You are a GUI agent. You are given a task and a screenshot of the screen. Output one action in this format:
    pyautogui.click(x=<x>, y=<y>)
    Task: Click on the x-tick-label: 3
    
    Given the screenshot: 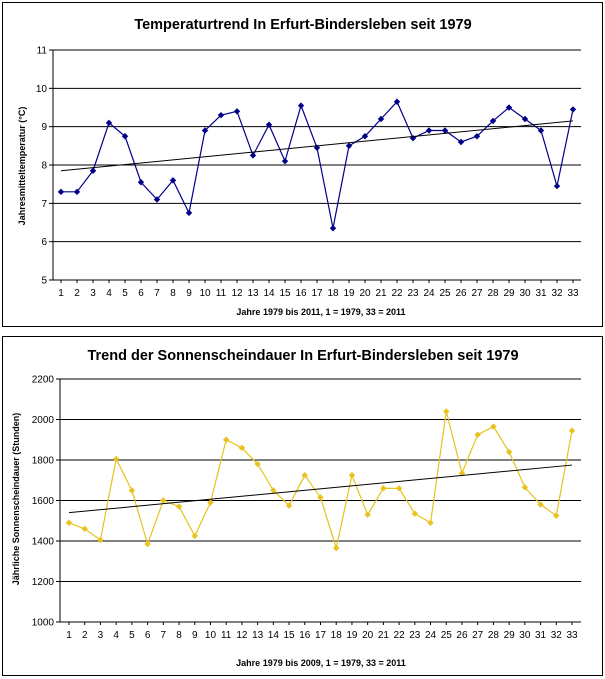 What is the action you would take?
    pyautogui.click(x=93, y=293)
    